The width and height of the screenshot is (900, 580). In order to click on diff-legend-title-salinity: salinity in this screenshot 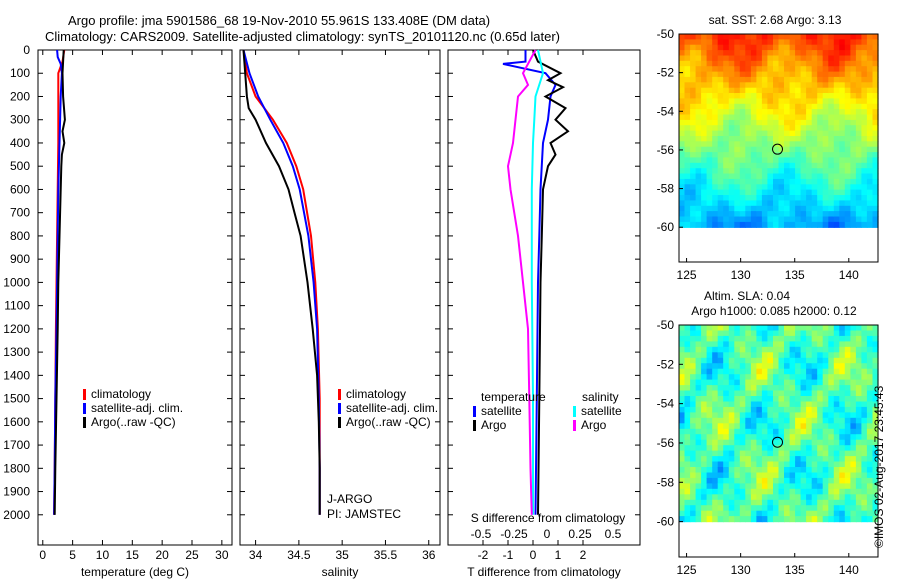, I will do `click(600, 397)`.